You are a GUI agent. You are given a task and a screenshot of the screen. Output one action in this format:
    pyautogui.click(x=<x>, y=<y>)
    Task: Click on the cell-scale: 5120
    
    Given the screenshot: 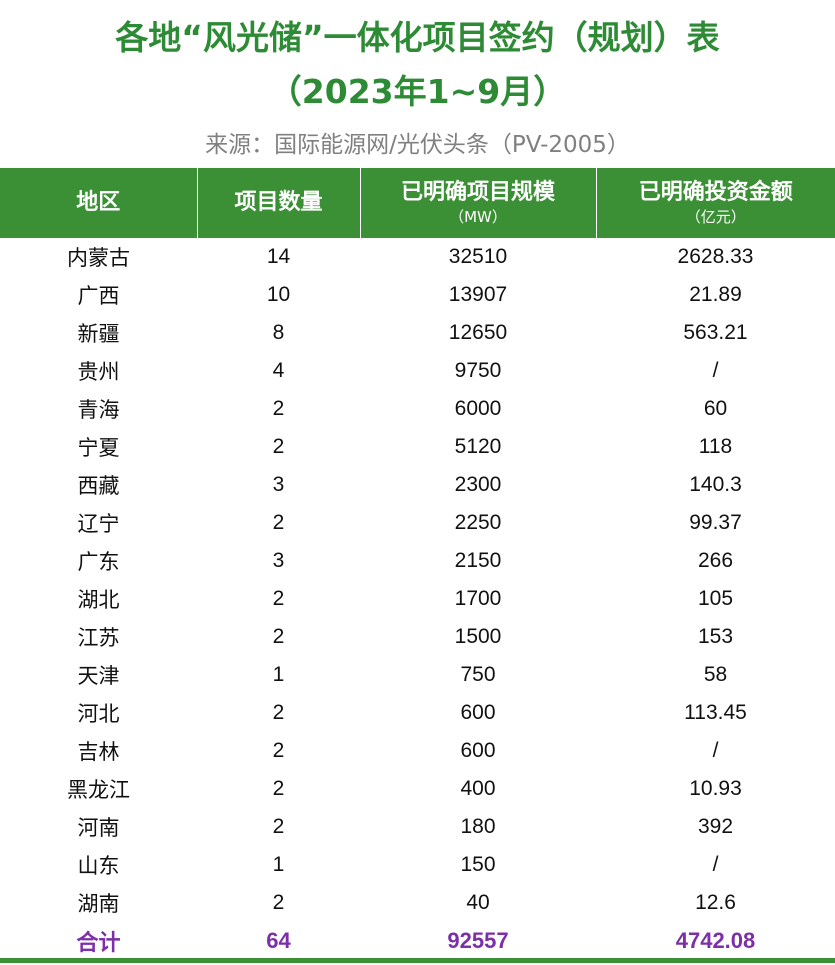 What is the action you would take?
    pyautogui.click(x=478, y=446)
    